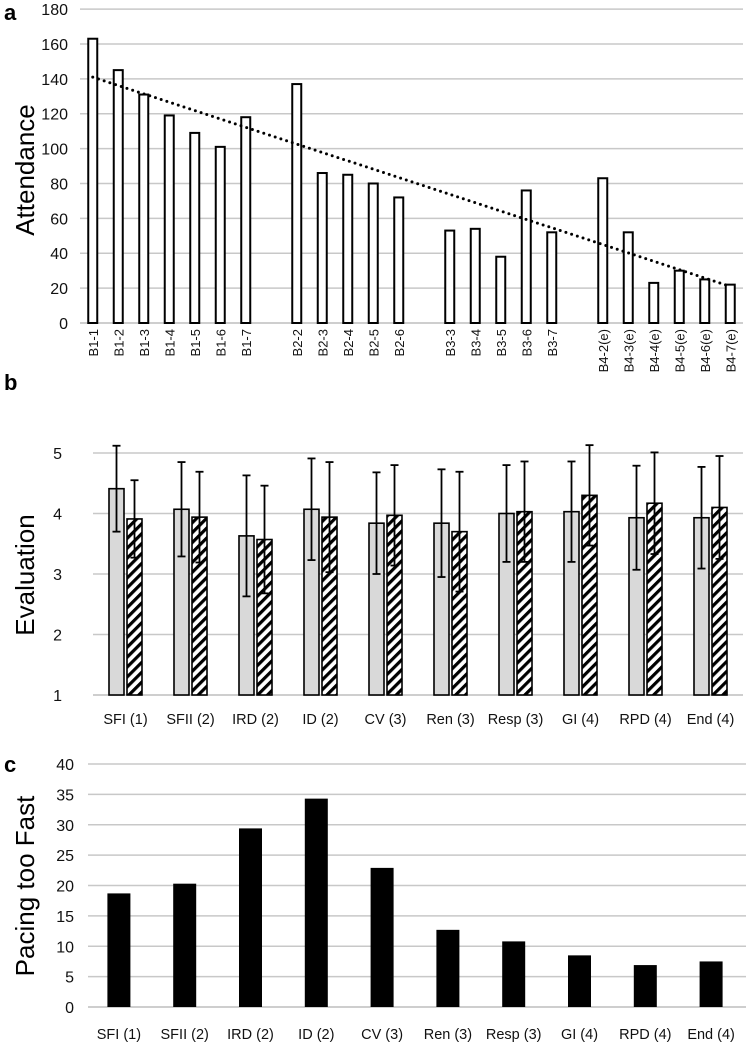 Image resolution: width=749 pixels, height=1047 pixels. I want to click on y-axis-label-c: Pacing too Fast, so click(25, 885).